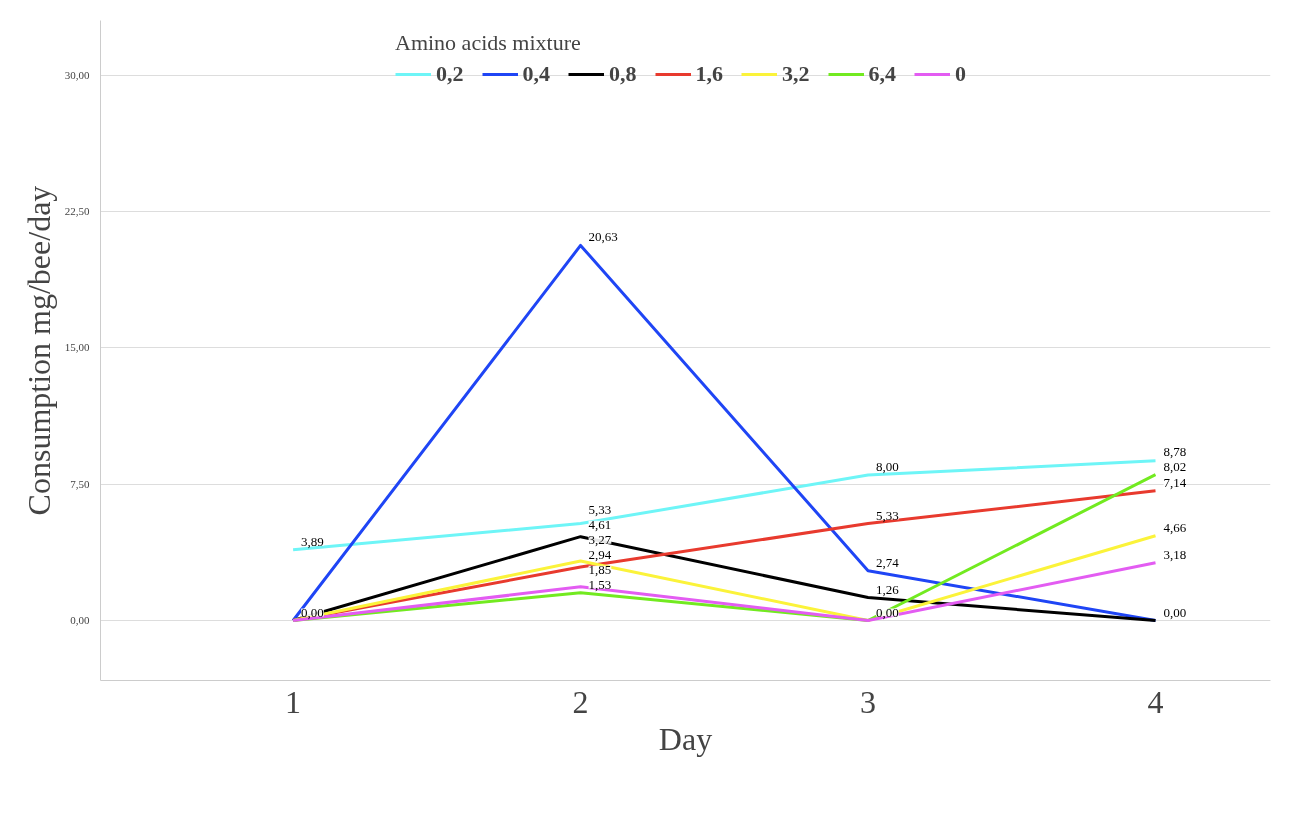  I want to click on legend-label: 0, so click(961, 74).